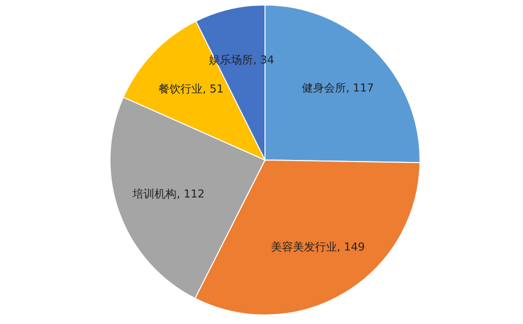 This screenshot has width=523, height=324. What do you see at coordinates (231, 59) in the screenshot?
I see `slice-label: 娱乐场所` at bounding box center [231, 59].